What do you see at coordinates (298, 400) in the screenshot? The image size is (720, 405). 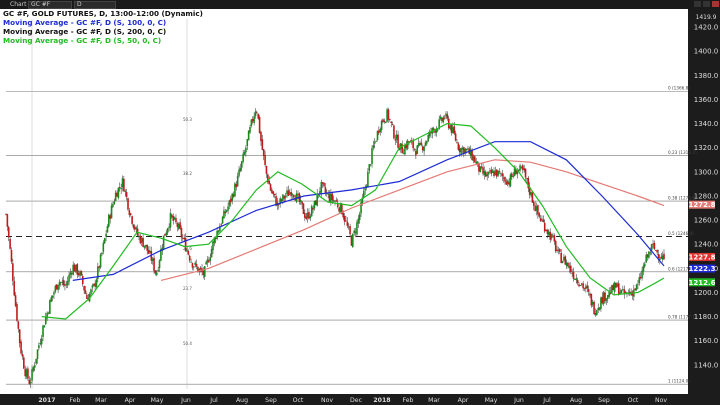 I see `x-tick-label: Oct` at bounding box center [298, 400].